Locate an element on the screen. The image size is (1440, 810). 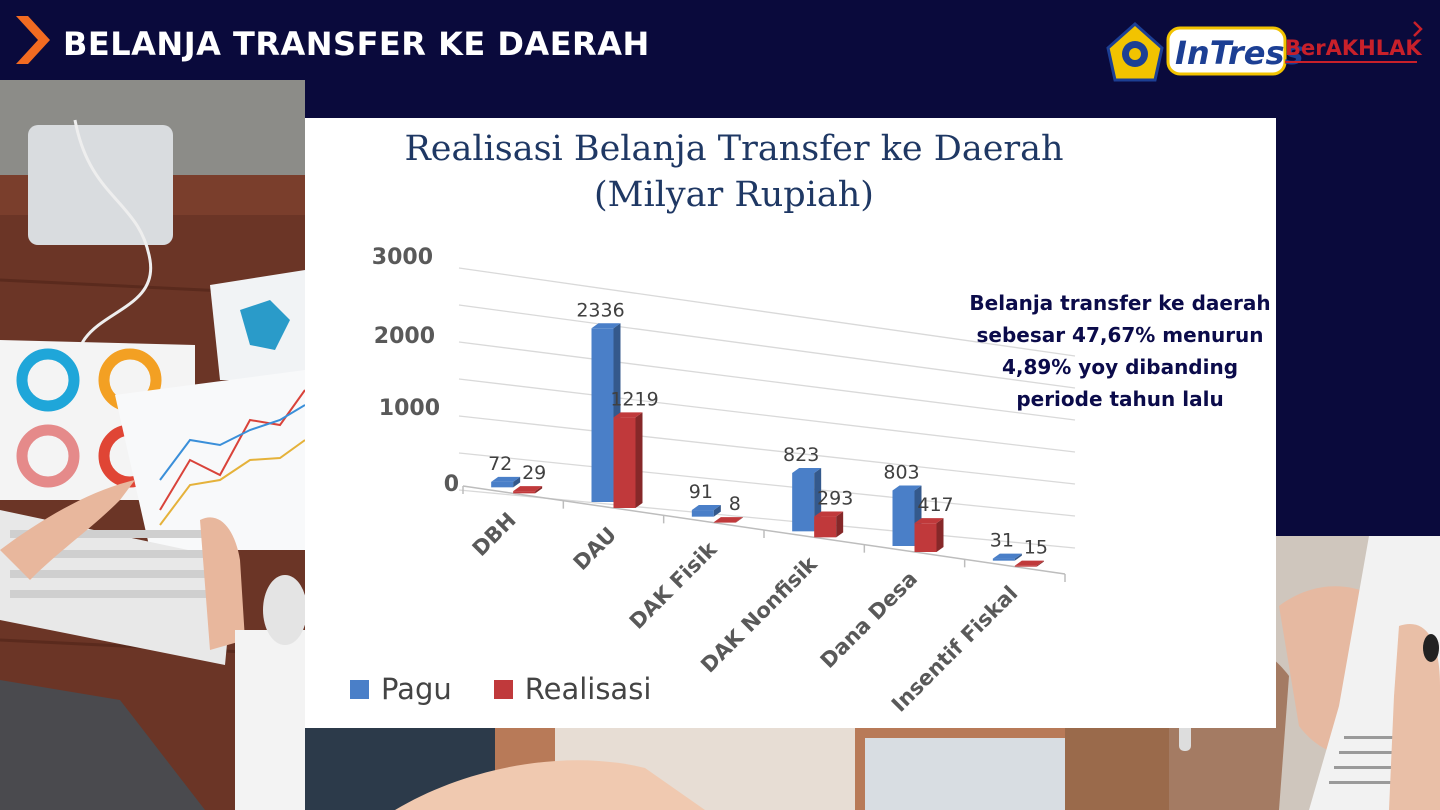
x-tick-label: DBH is located at coordinates (494, 534).